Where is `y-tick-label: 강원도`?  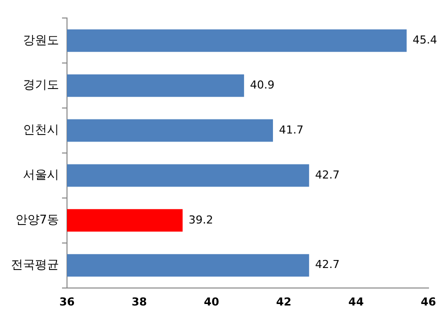
y-tick-label: 강원도 is located at coordinates (41, 39).